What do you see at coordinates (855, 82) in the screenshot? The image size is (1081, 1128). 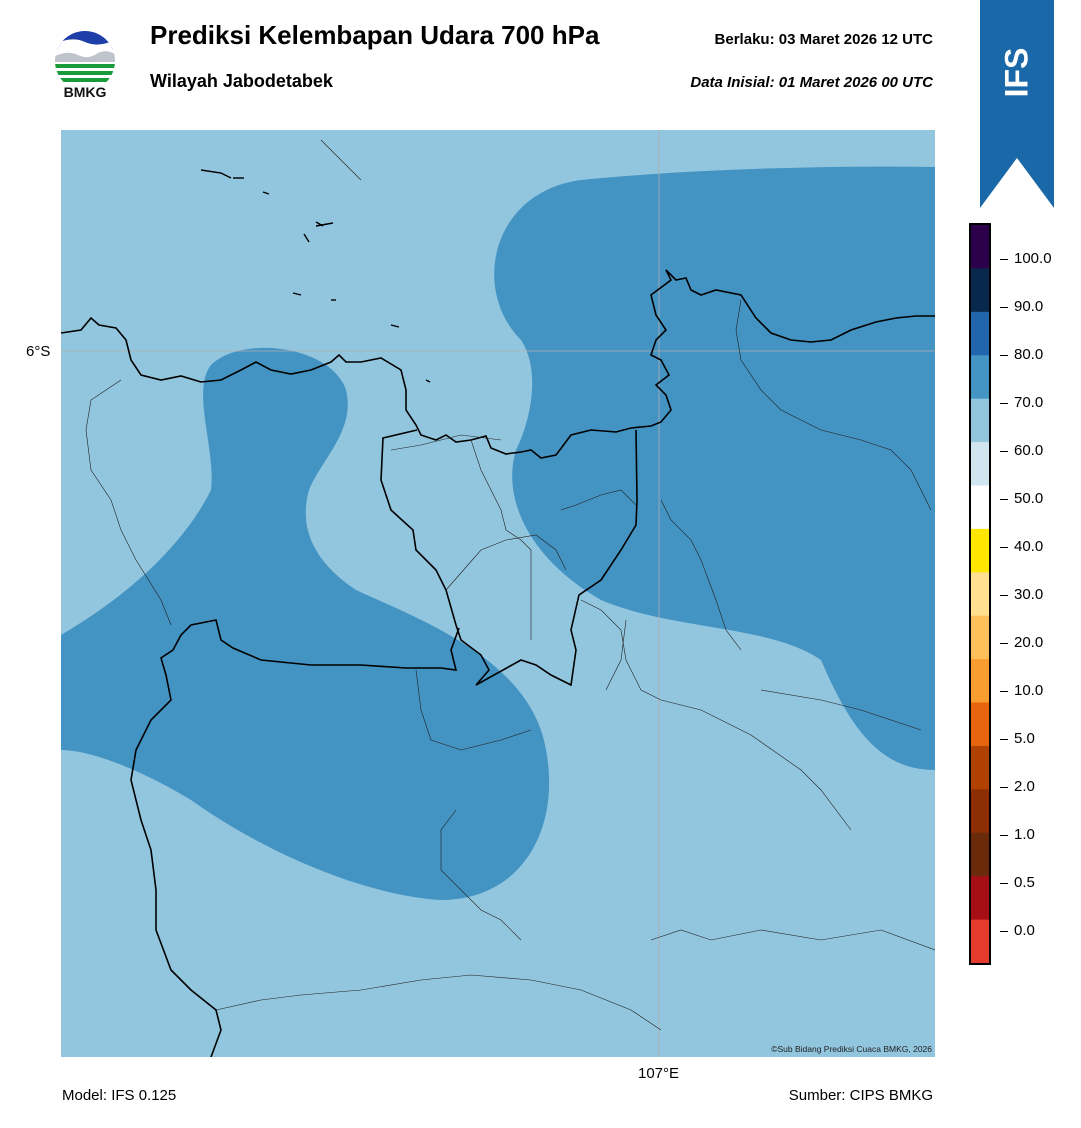 I see `init-time-value: 01 Maret 2026 00 UTC` at bounding box center [855, 82].